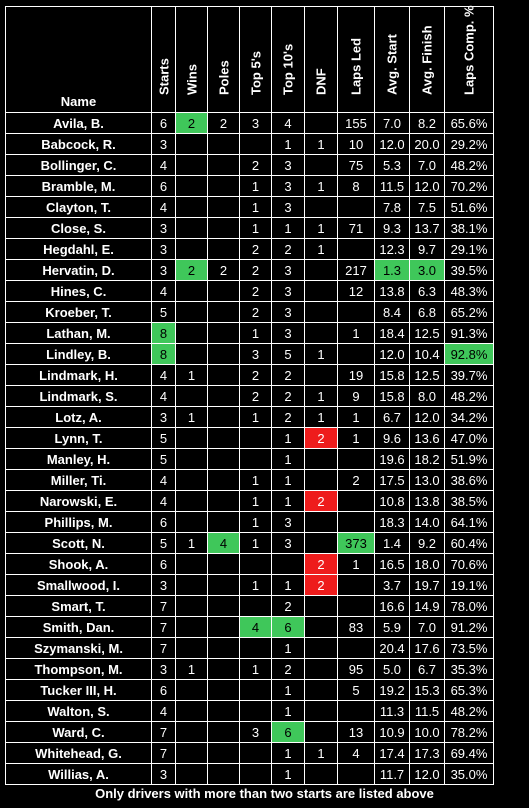  Describe the element at coordinates (469, 165) in the screenshot. I see `cell-laps-comp: 48.2%` at that location.